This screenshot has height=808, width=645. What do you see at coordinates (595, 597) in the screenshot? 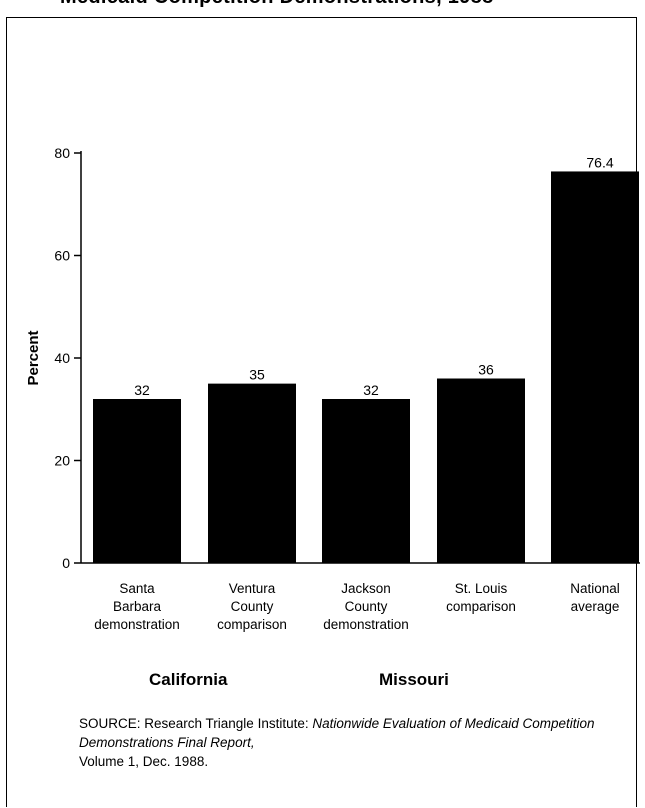
I see `category-label-4: National average` at bounding box center [595, 597].